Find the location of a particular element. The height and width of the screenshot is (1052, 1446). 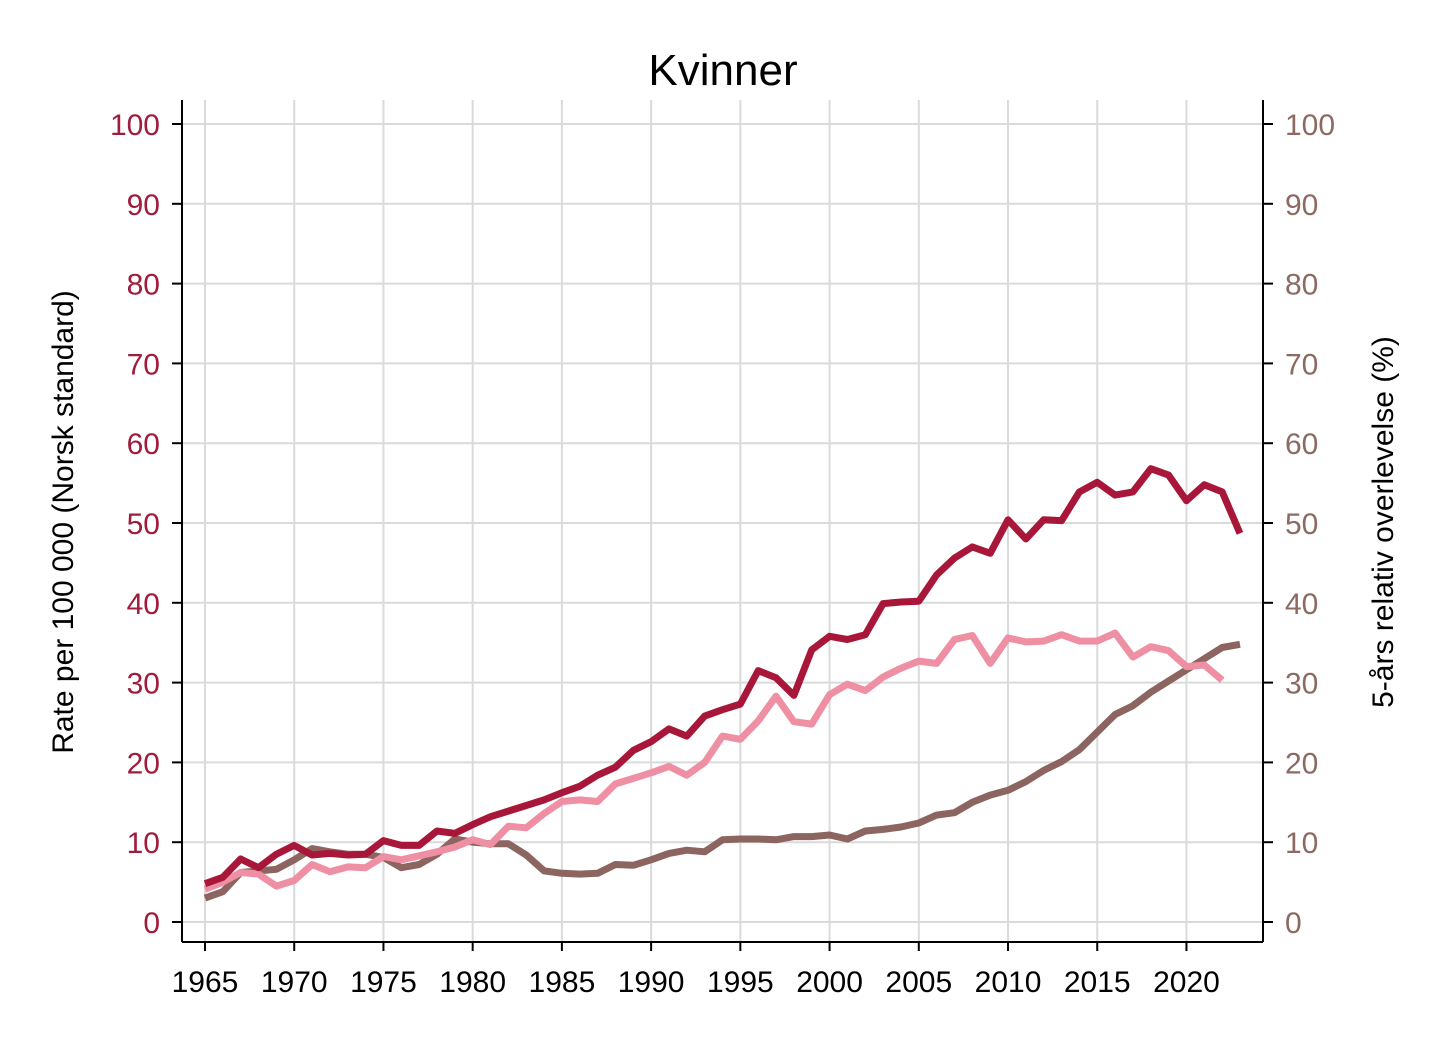

x-tick-label: 1985 is located at coordinates (562, 982).